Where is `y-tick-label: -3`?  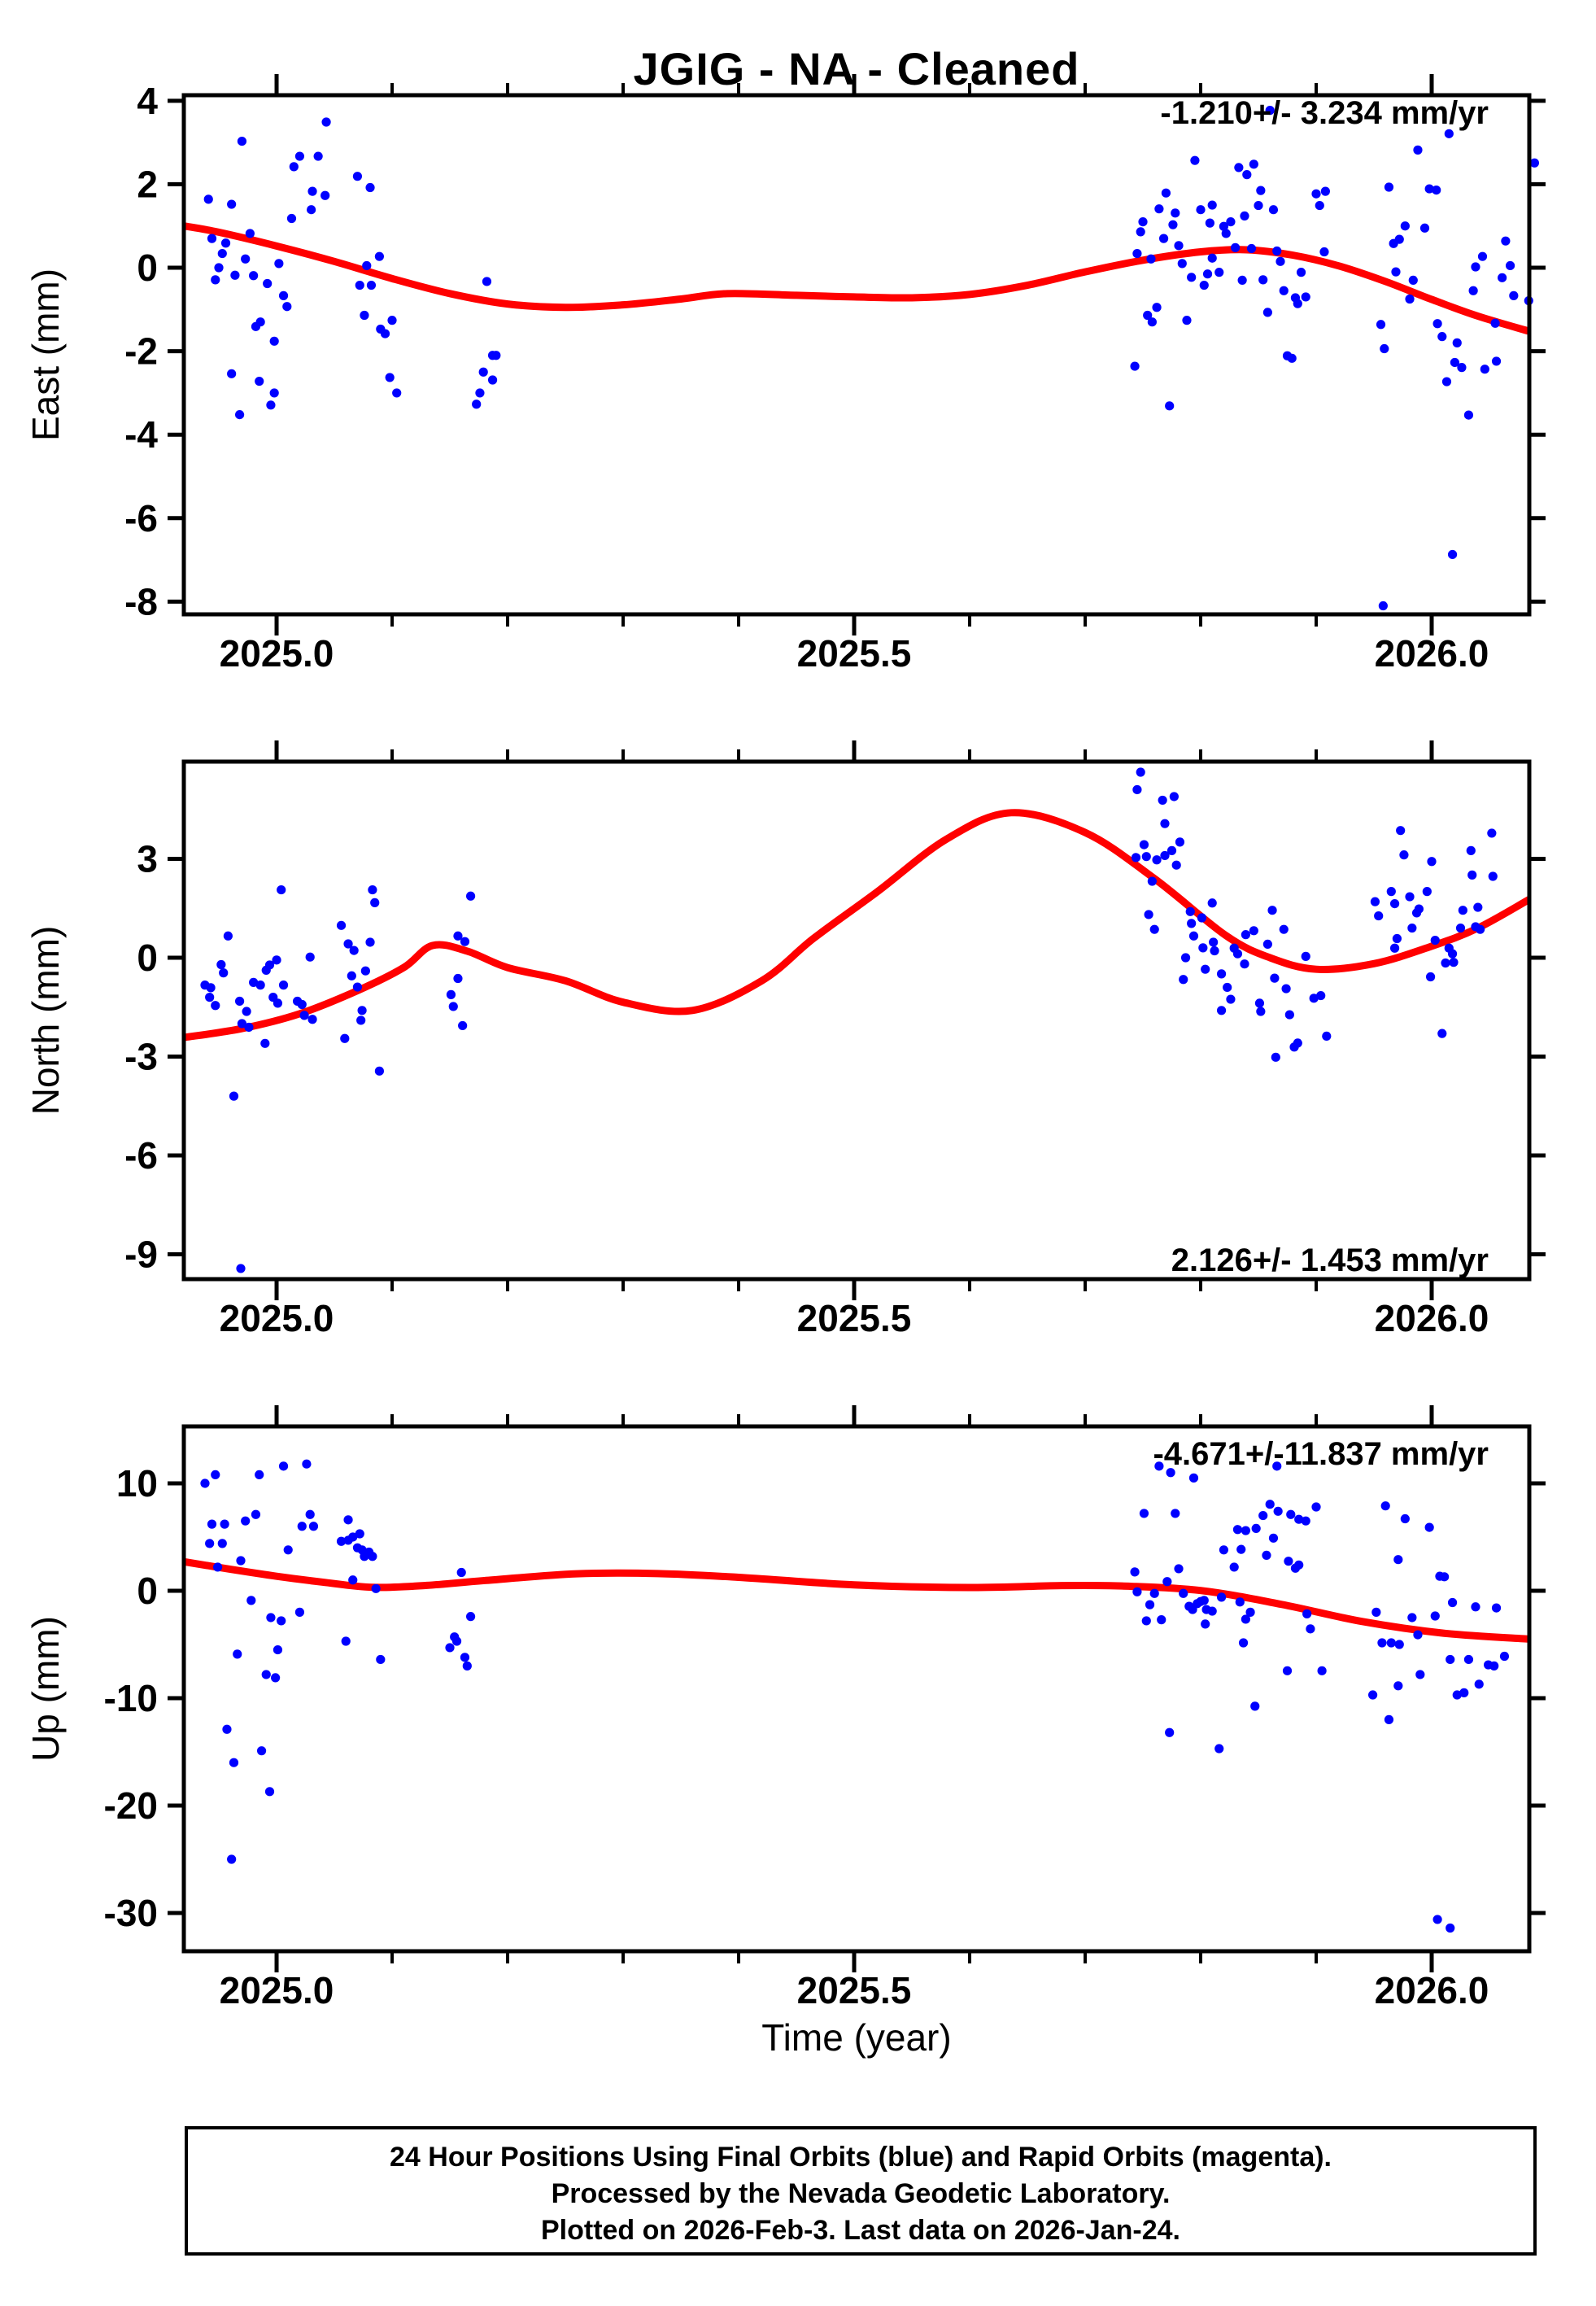
y-tick-label: -3 is located at coordinates (141, 1057).